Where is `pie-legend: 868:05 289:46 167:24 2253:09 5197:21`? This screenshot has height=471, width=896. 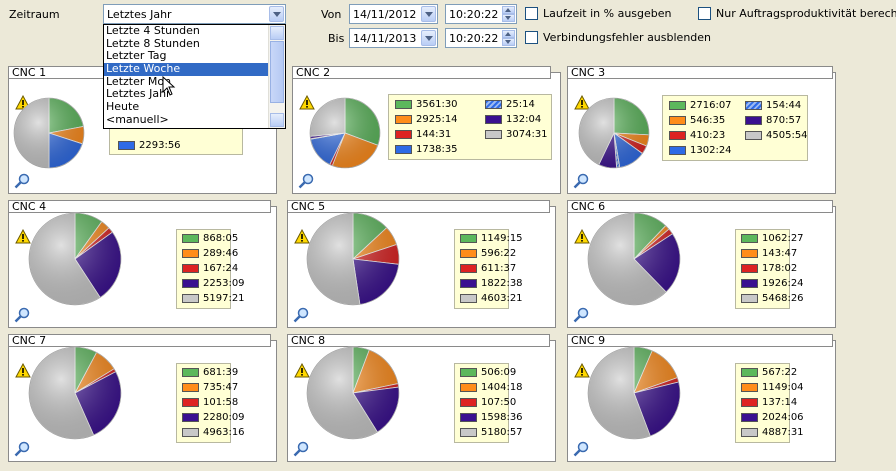 pie-legend: 868:05 289:46 167:24 2253:09 5197:21 is located at coordinates (210, 269).